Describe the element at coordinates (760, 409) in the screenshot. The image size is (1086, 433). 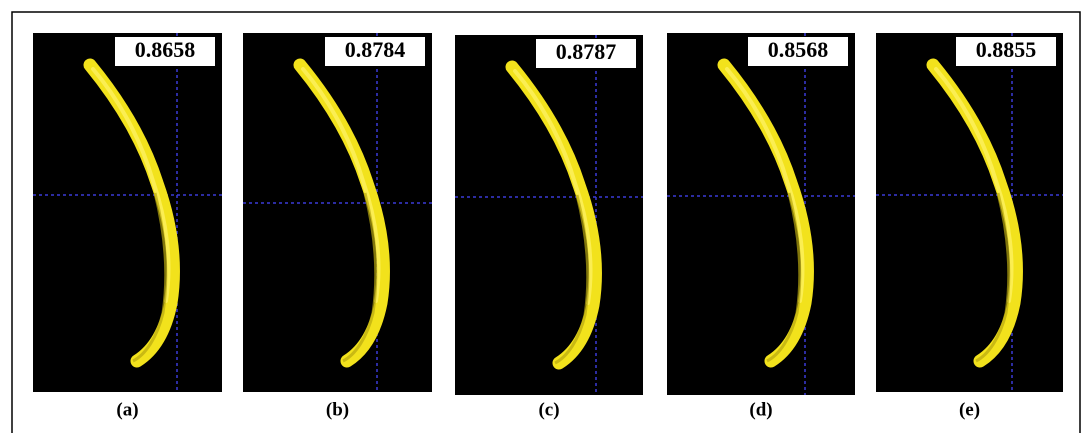
I see `panel-label: (d)` at that location.